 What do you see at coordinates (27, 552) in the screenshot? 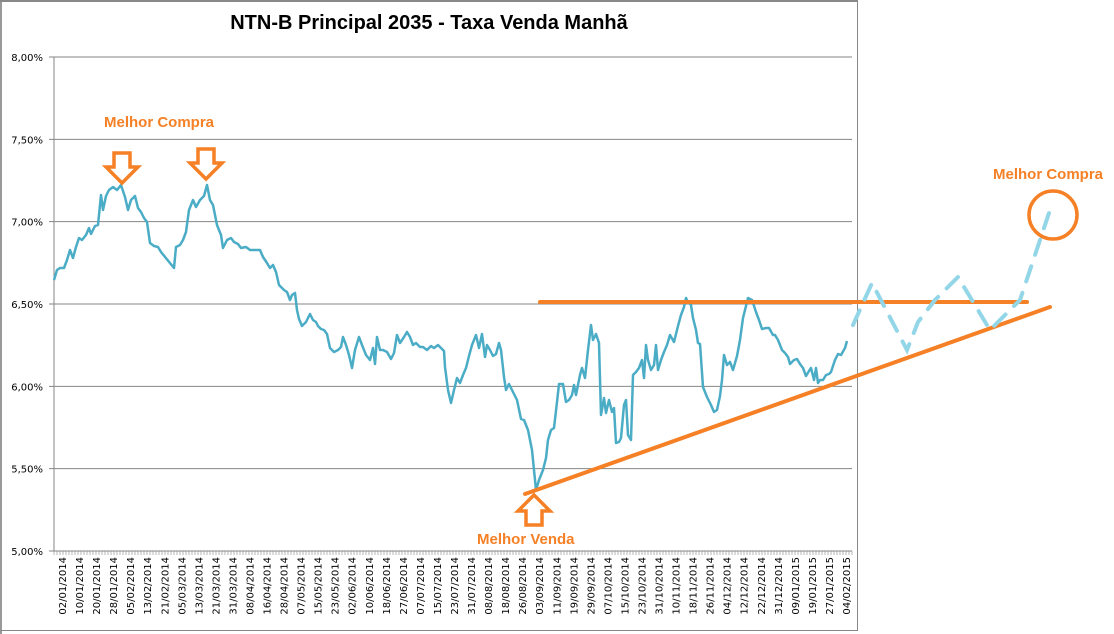
I see `y-tick-label: 5,00%` at bounding box center [27, 552].